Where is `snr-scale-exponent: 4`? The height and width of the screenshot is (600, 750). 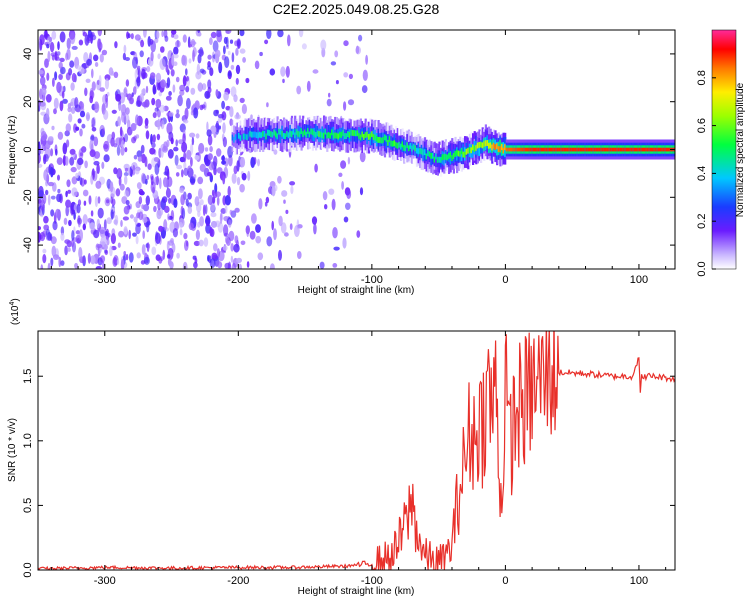
snr-scale-exponent: 4 is located at coordinates (12, 304).